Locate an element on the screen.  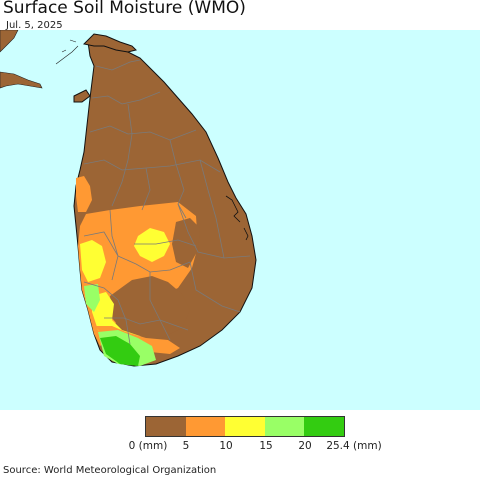
adams-bridge-islands is located at coordinates (67, 52).